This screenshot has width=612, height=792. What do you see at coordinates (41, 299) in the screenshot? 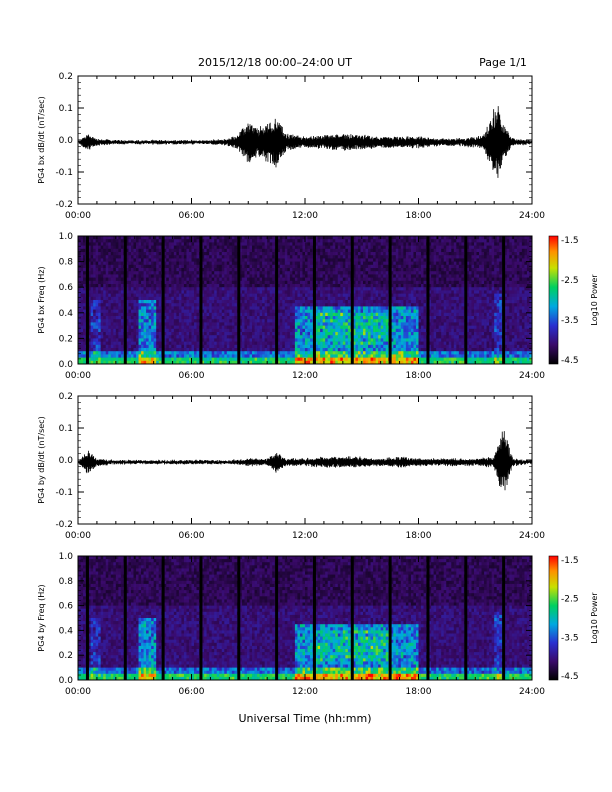
I see `y-axis-label: PG4 bx Freq (Hz)` at bounding box center [41, 299].